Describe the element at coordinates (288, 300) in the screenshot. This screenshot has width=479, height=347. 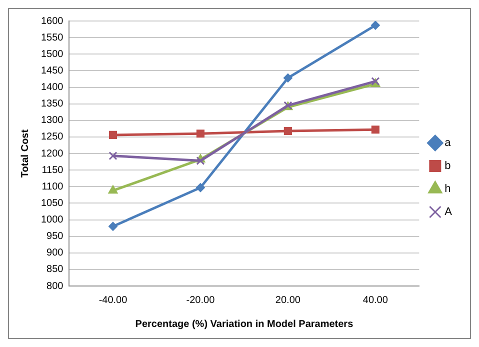
I see `x-tick-label: 20.00` at that location.